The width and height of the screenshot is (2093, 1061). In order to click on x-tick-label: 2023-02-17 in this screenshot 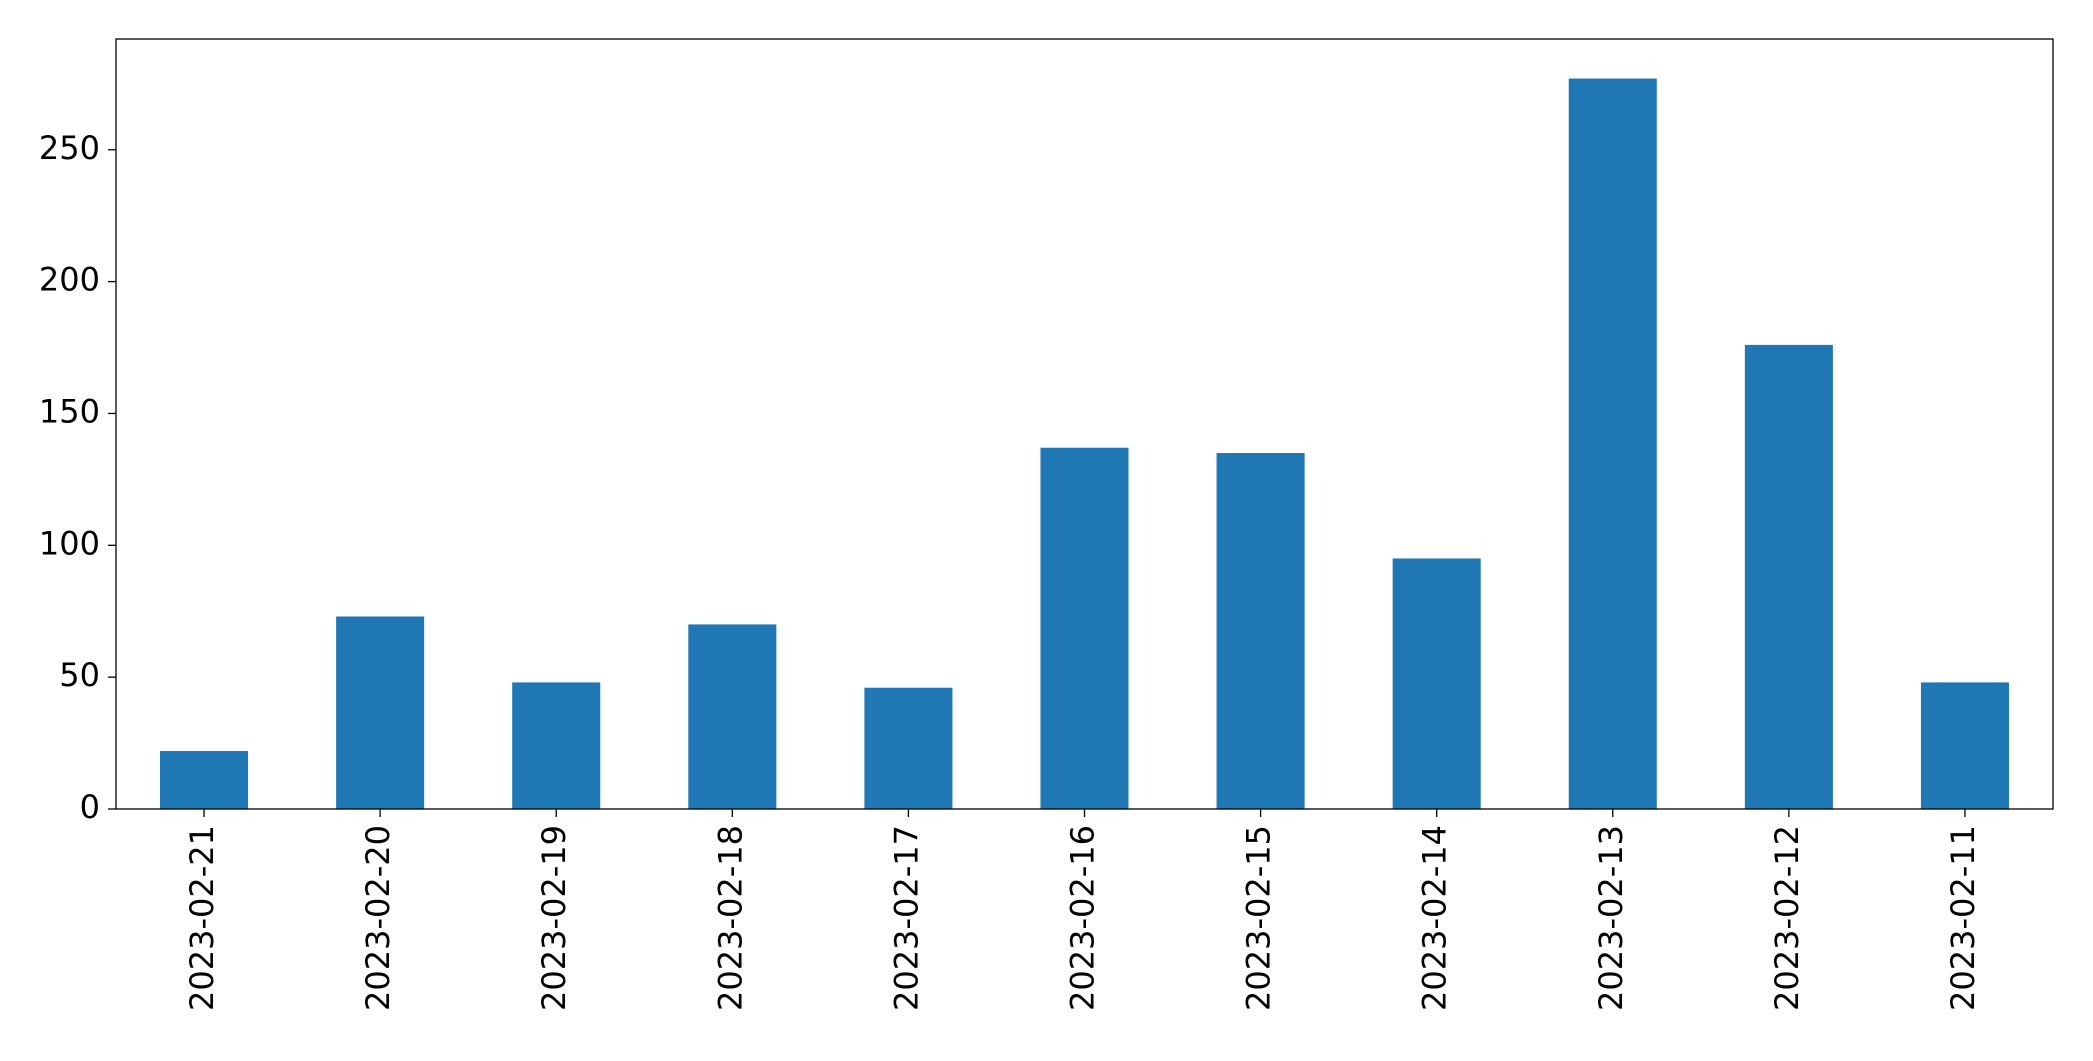, I will do `click(906, 918)`.